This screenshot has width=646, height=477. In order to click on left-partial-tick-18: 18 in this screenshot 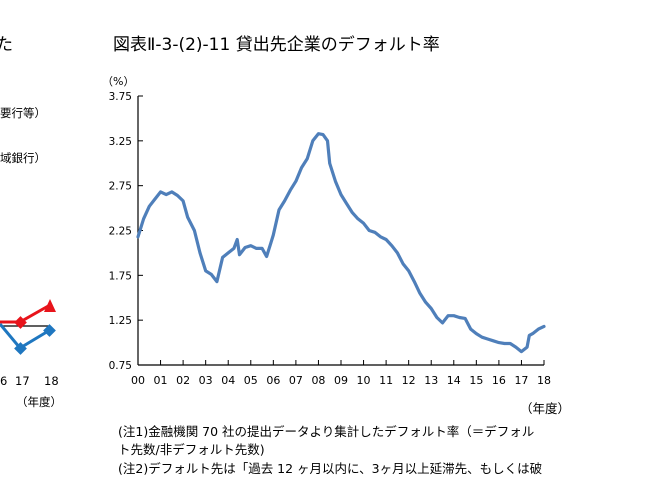, I will do `click(51, 381)`.